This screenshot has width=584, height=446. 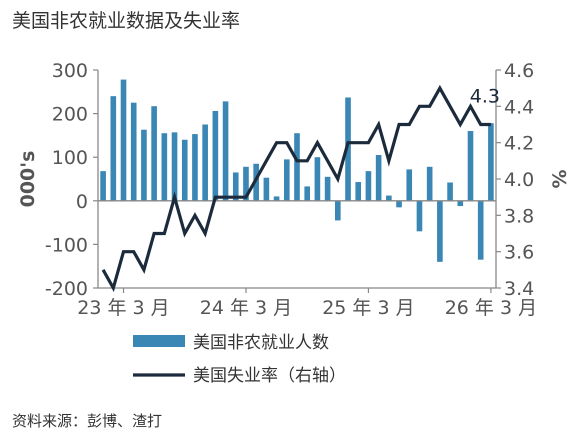 What do you see at coordinates (66, 245) in the screenshot?
I see `left-tick-label: -100` at bounding box center [66, 245].